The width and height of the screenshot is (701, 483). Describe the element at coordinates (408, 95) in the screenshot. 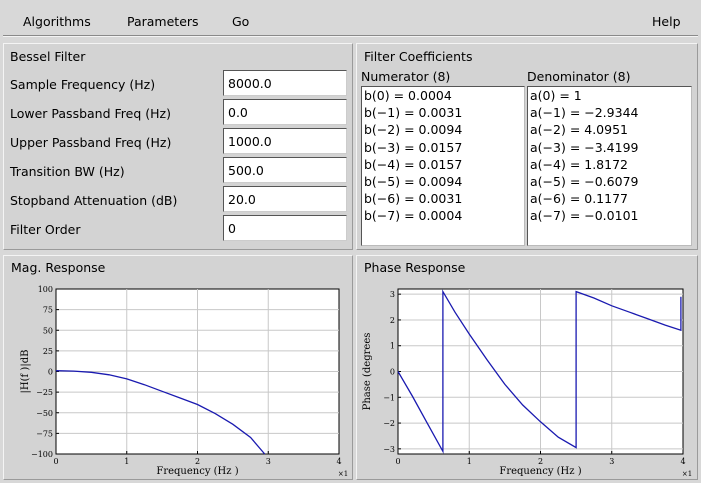

I see `list-item: b(0) = 0.0004` at that location.